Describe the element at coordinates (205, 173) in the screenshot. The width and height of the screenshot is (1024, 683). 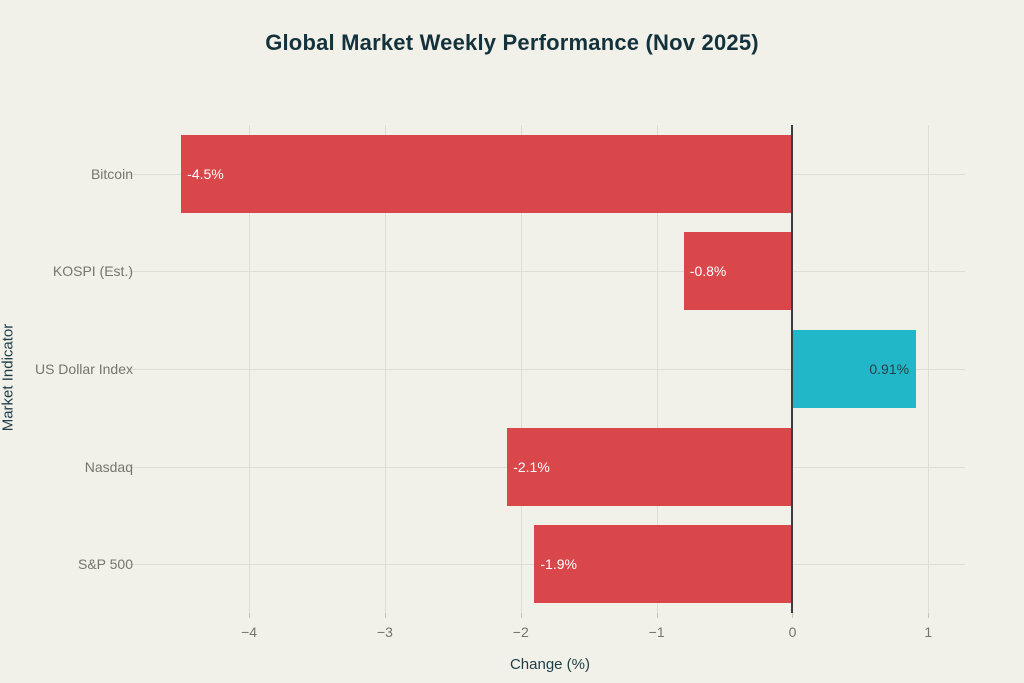
I see `bar-value-label: -4.5%` at that location.